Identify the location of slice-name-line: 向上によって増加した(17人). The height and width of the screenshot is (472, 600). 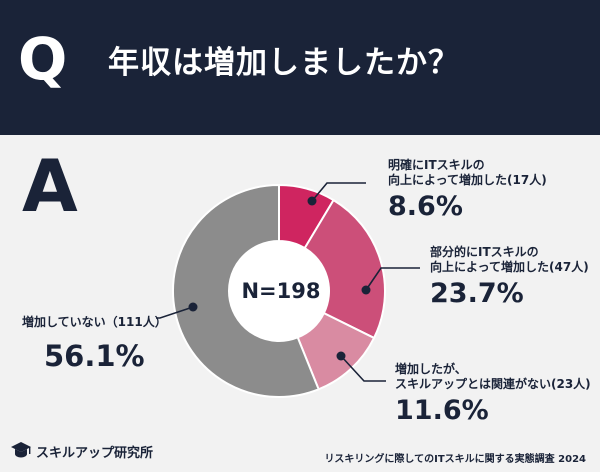
(467, 180).